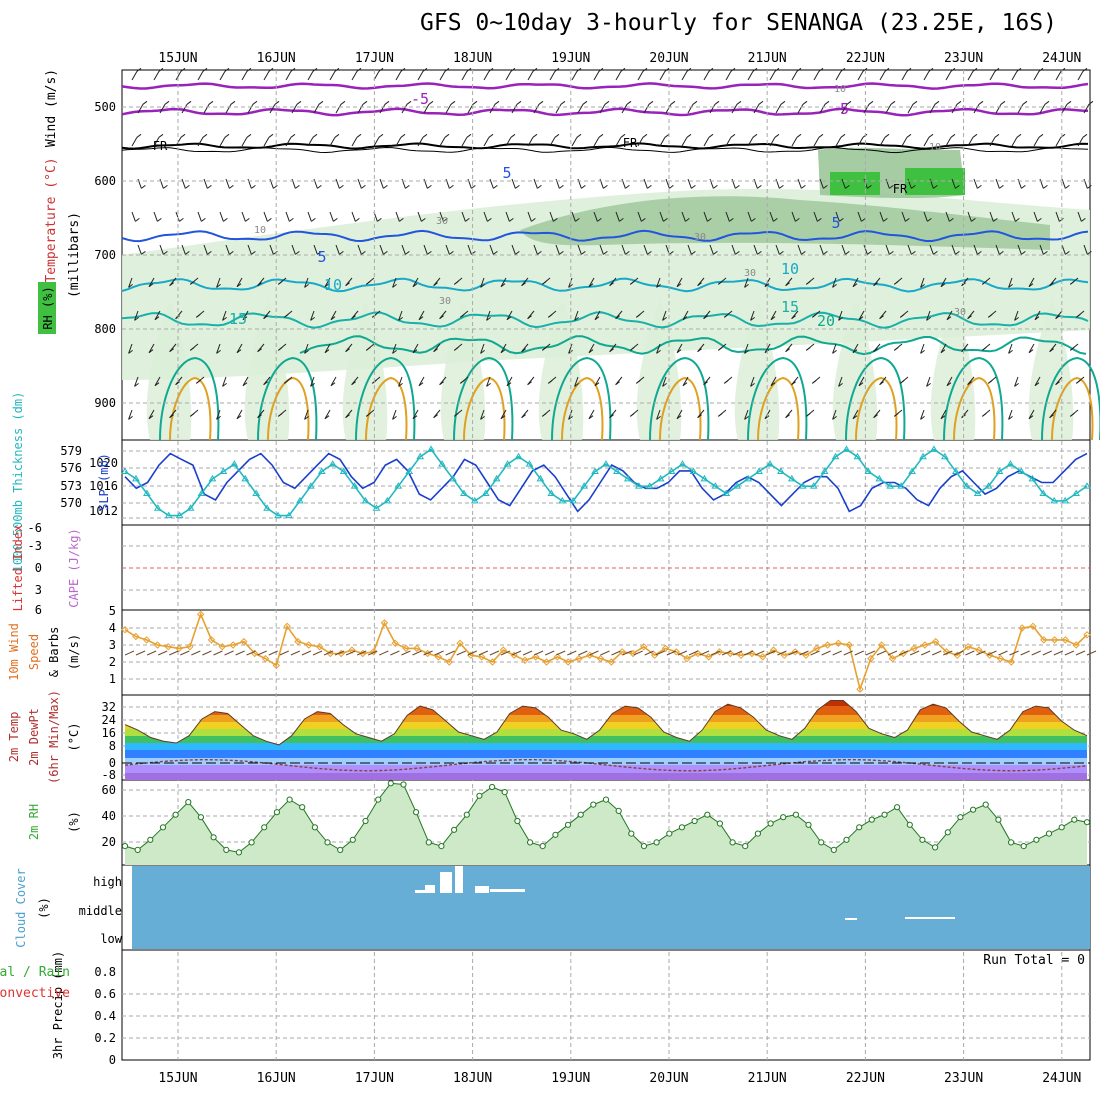  Describe the element at coordinates (777, 398) in the screenshot. I see `diurnal-contour-teal` at that location.